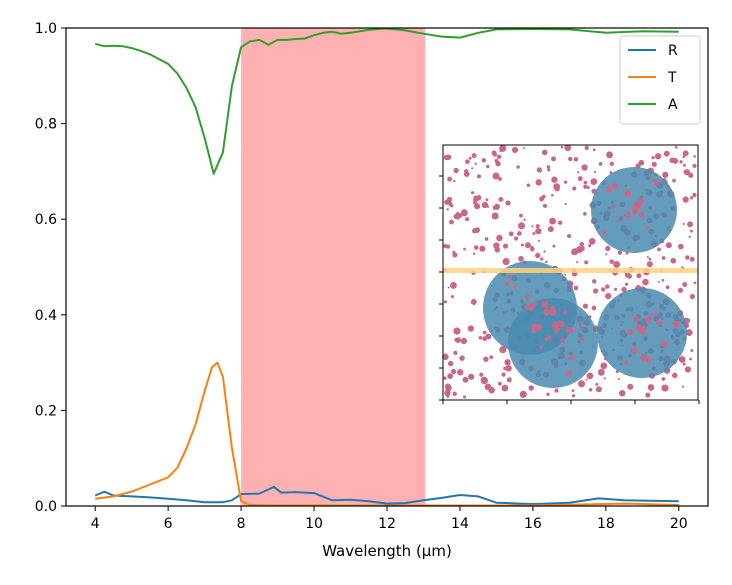 The image size is (732, 585). I want to click on y-tick-label: 1.0, so click(46, 29).